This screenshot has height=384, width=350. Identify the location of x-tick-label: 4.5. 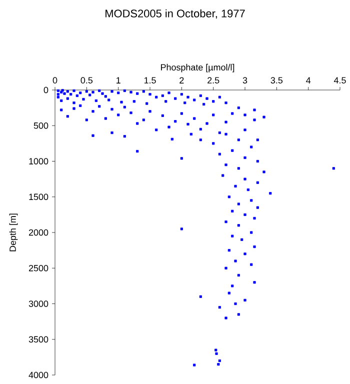
(340, 80).